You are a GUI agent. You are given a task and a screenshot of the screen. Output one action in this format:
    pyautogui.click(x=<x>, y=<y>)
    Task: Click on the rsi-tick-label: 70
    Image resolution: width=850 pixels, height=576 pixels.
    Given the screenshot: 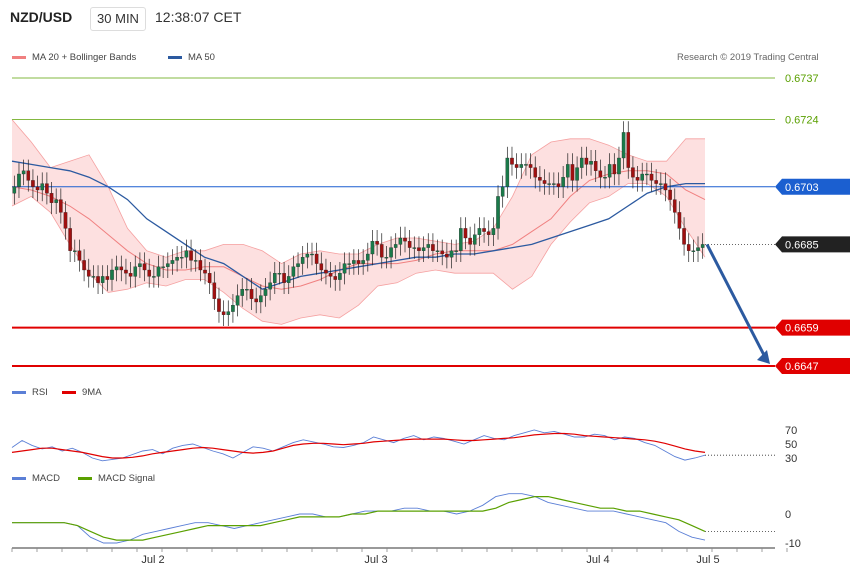 What is the action you would take?
    pyautogui.click(x=791, y=431)
    